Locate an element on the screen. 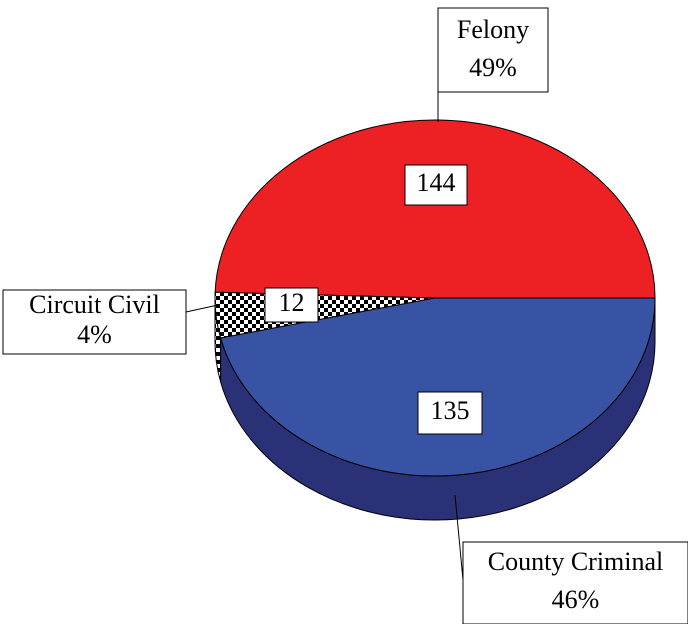  value-label: 144 is located at coordinates (436, 182).